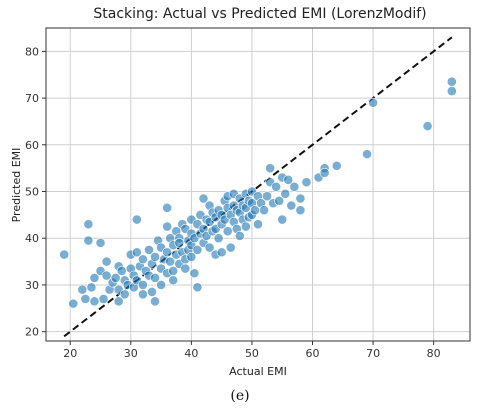 This screenshot has width=480, height=410. What do you see at coordinates (32, 51) in the screenshot?
I see `y-tick-label: 80` at bounding box center [32, 51].